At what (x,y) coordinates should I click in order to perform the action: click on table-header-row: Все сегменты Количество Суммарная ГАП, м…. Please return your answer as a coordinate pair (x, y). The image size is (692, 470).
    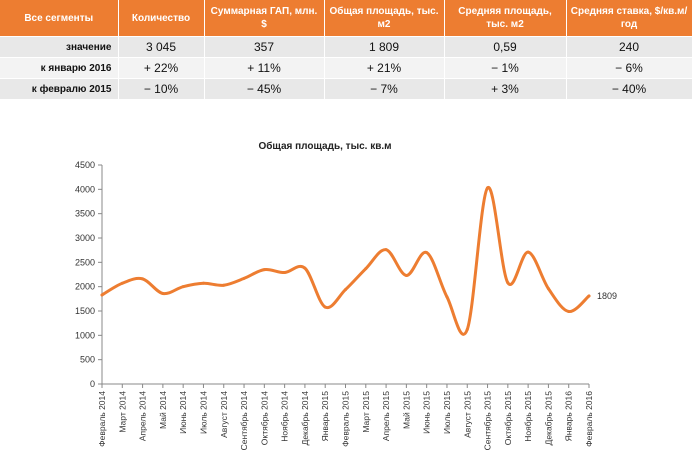
    Looking at the image, I should click on (346, 18).